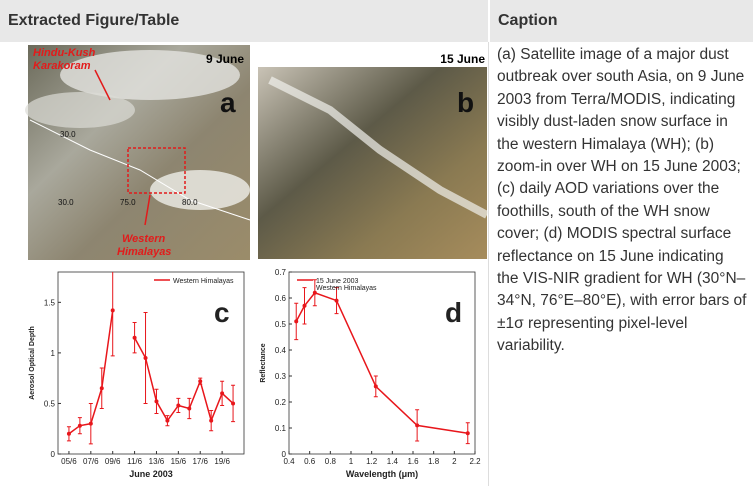 Image resolution: width=753 pixels, height=486 pixels. Describe the element at coordinates (62, 66) in the screenshot. I see `region-label: Karakoram` at that location.